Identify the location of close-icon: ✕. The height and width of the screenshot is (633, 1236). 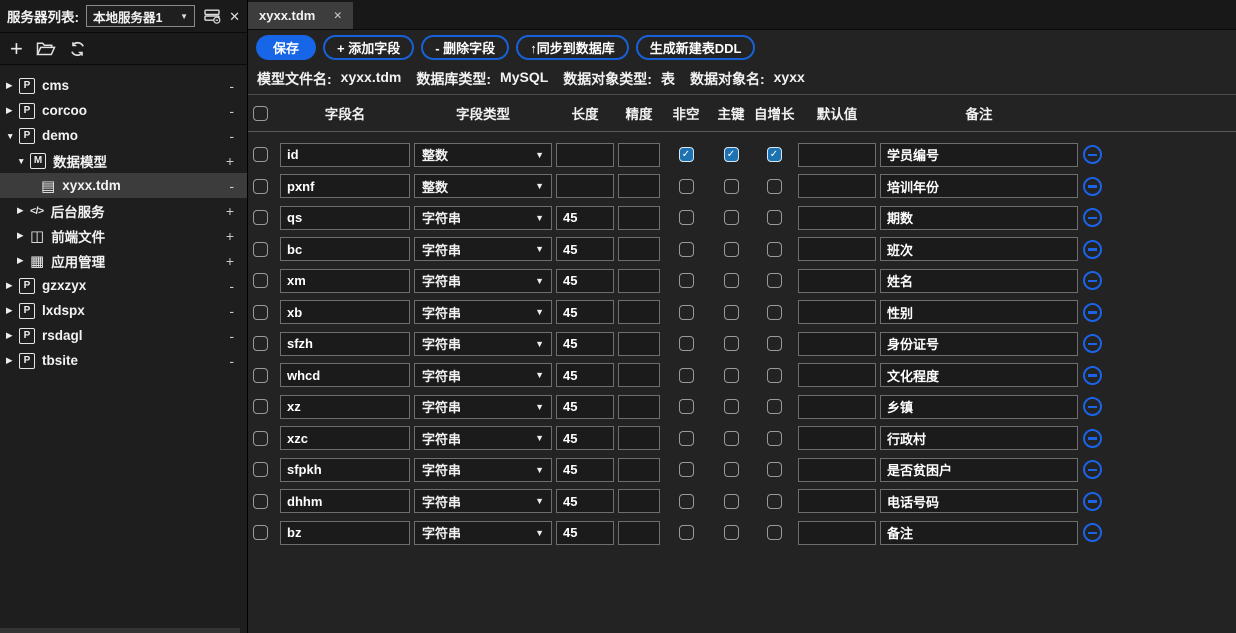
(234, 16).